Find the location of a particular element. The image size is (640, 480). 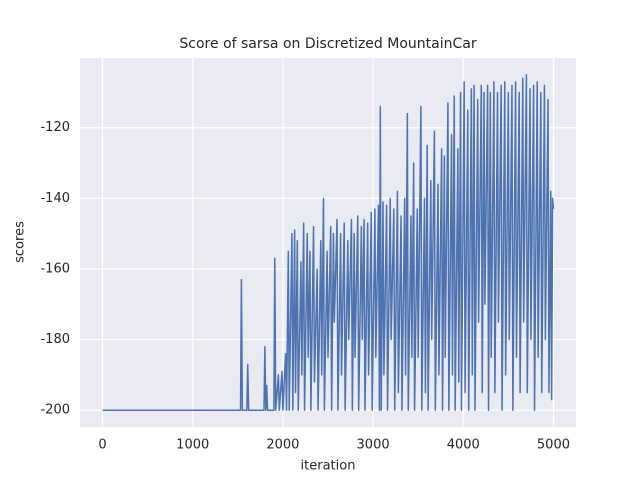

y-tick-label: -180 is located at coordinates (55, 339).